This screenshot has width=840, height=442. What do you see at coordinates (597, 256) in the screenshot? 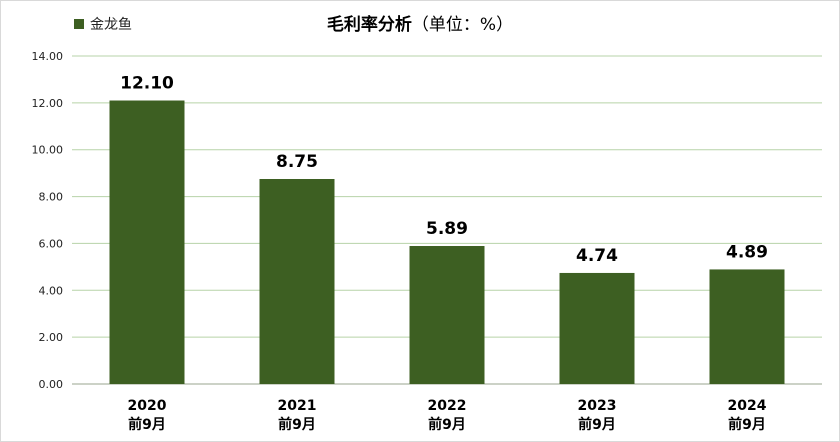
I see `data-label: 4.74` at bounding box center [597, 256].